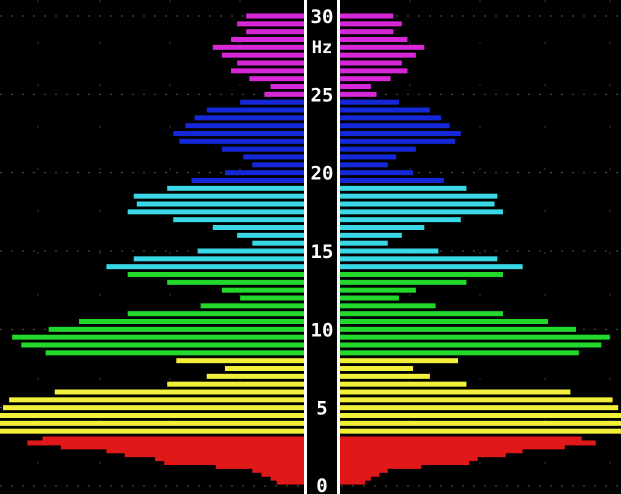  What do you see at coordinates (252, 306) in the screenshot?
I see `bar-left-s2-b6` at bounding box center [252, 306].